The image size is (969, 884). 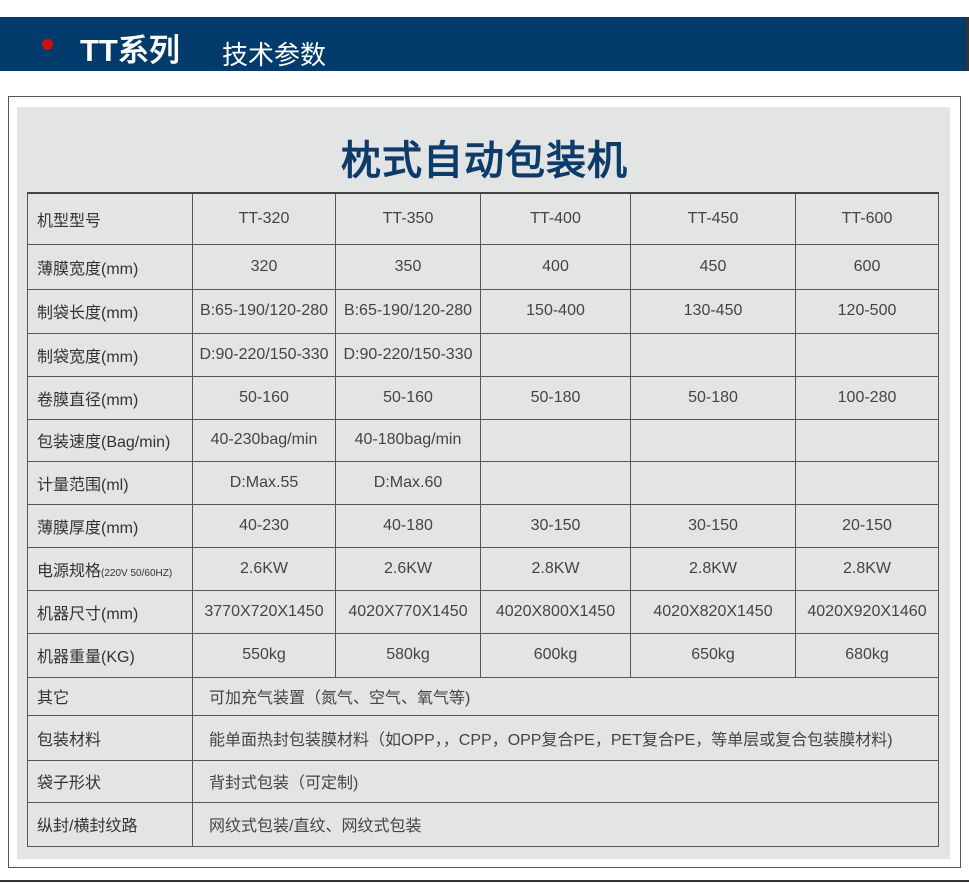 I want to click on row-label-cell: 卷膜直径(mm), so click(x=110, y=397).